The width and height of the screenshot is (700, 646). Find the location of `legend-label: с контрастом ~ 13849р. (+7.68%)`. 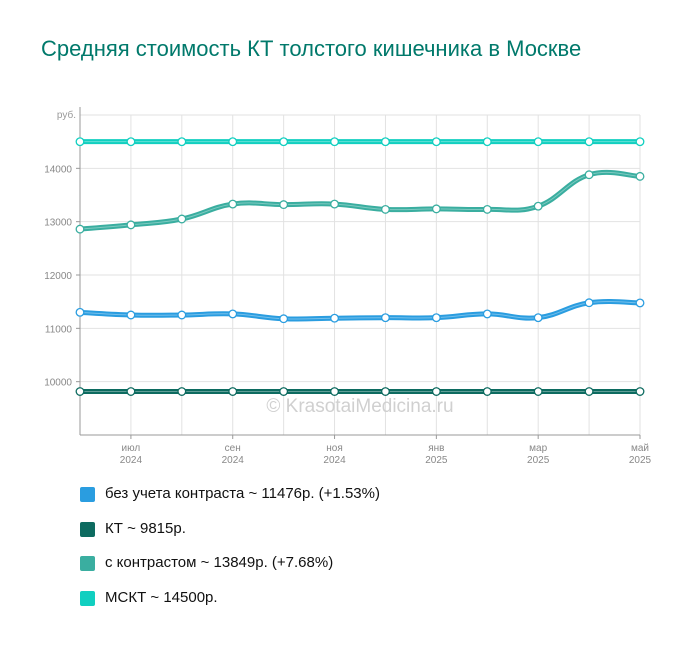

legend-label: с контрастом ~ 13849р. (+7.68%) is located at coordinates (219, 562).